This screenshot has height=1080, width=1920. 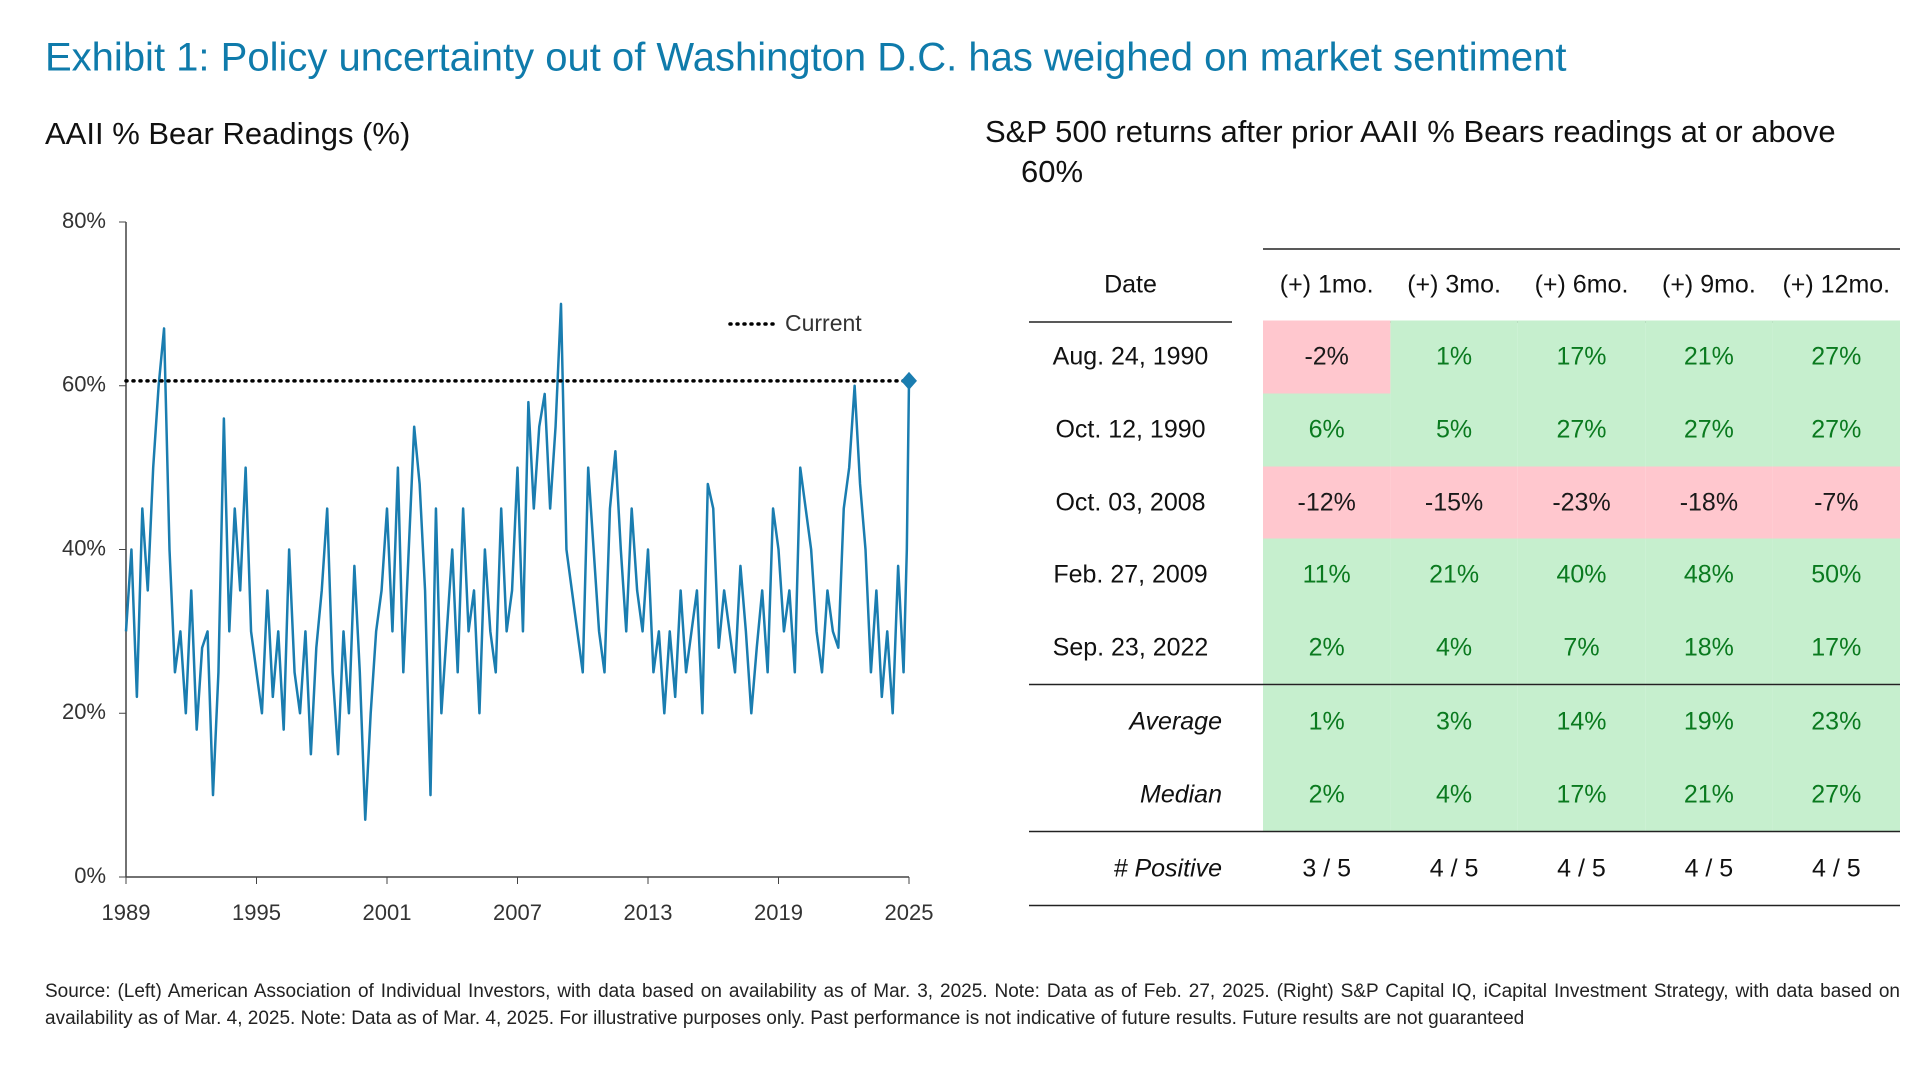 I want to click on row-label: Median, so click(x=1181, y=795).